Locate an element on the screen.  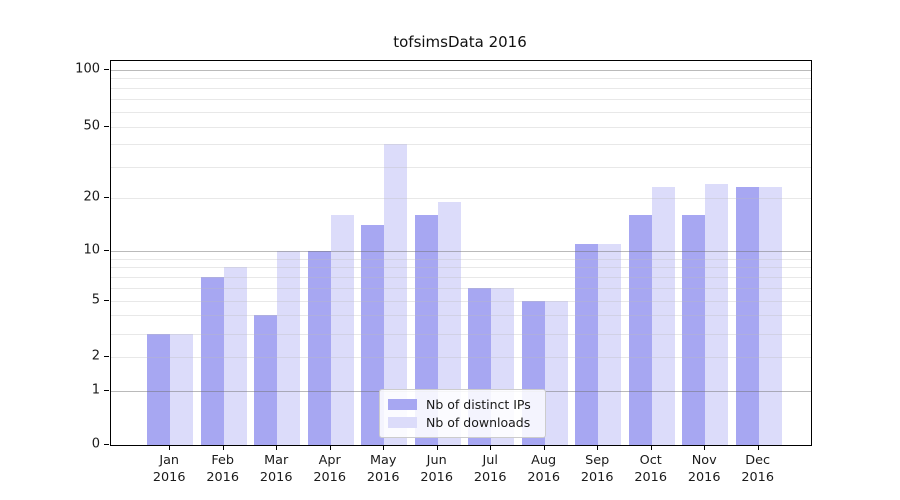
x-tick-label-jun-2016: Jun 2016 is located at coordinates (436, 469).